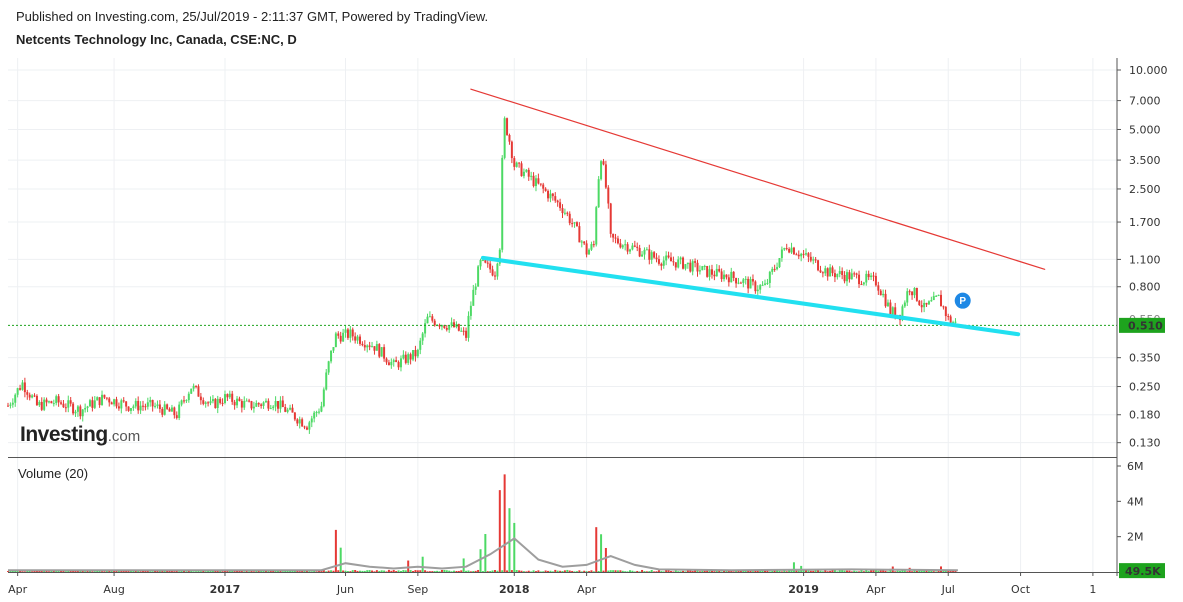 The height and width of the screenshot is (602, 1183). What do you see at coordinates (962, 300) in the screenshot?
I see `p-marker: P` at bounding box center [962, 300].